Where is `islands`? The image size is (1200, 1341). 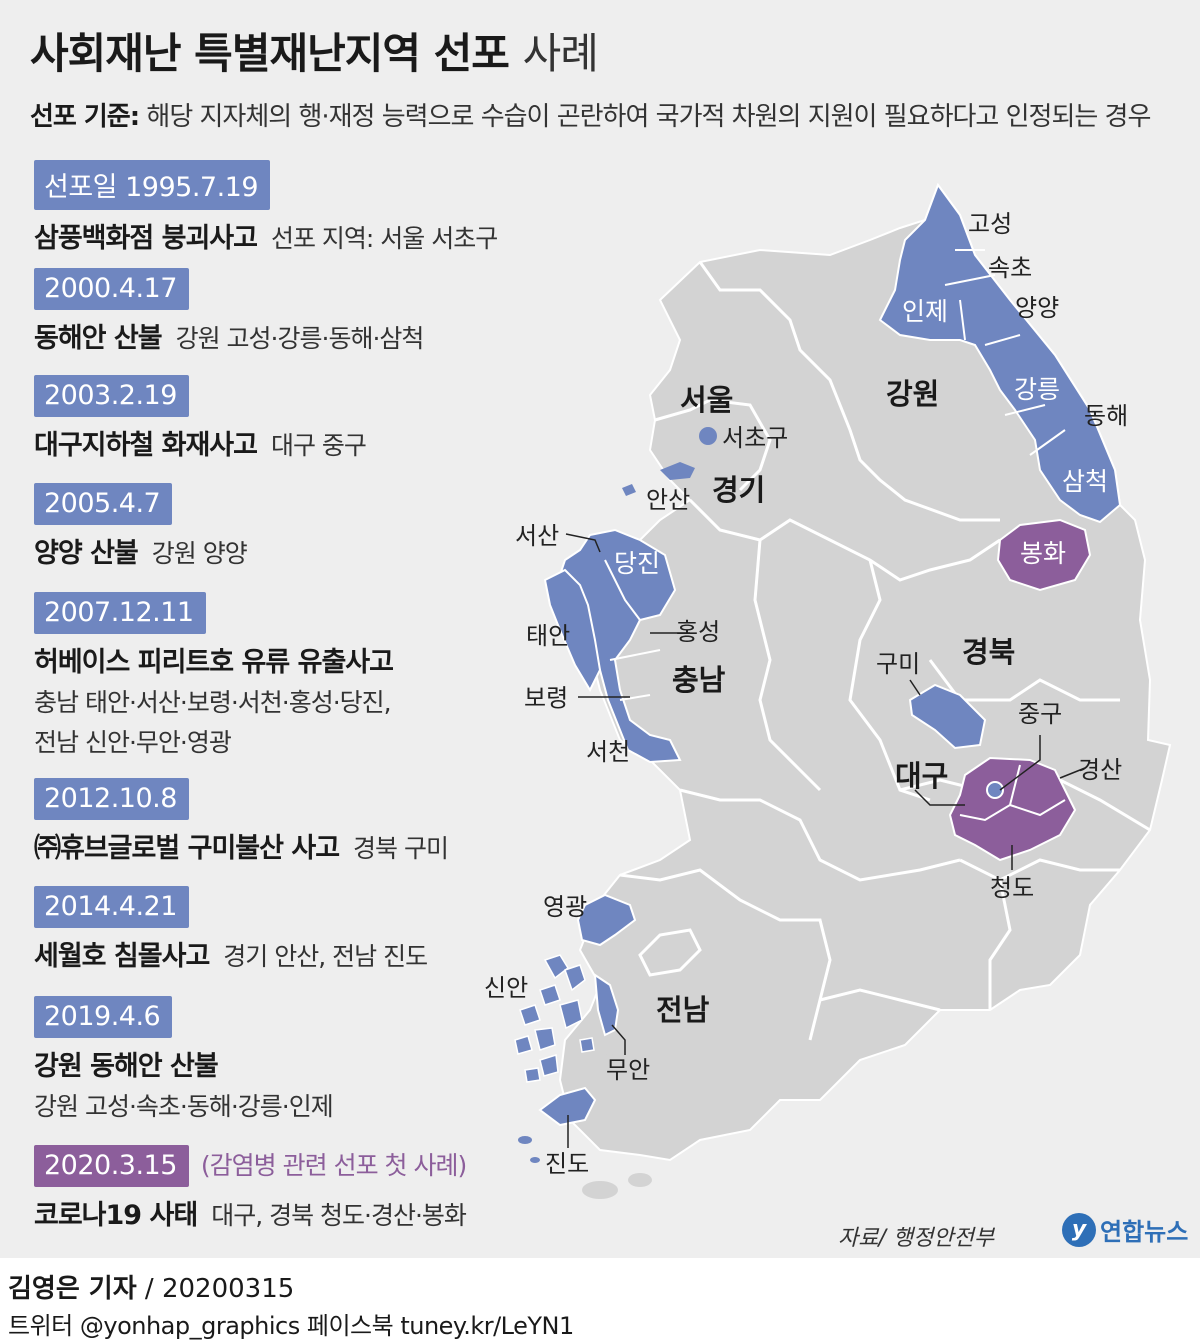 islands is located at coordinates (617, 1126).